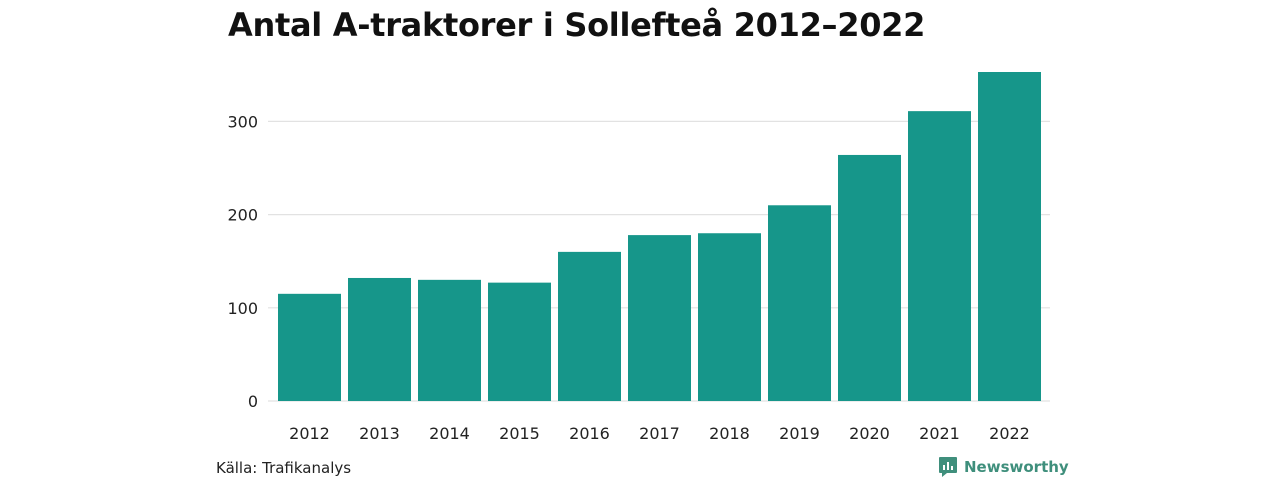 Image resolution: width=1280 pixels, height=480 pixels. I want to click on bar-2018, so click(729, 317).